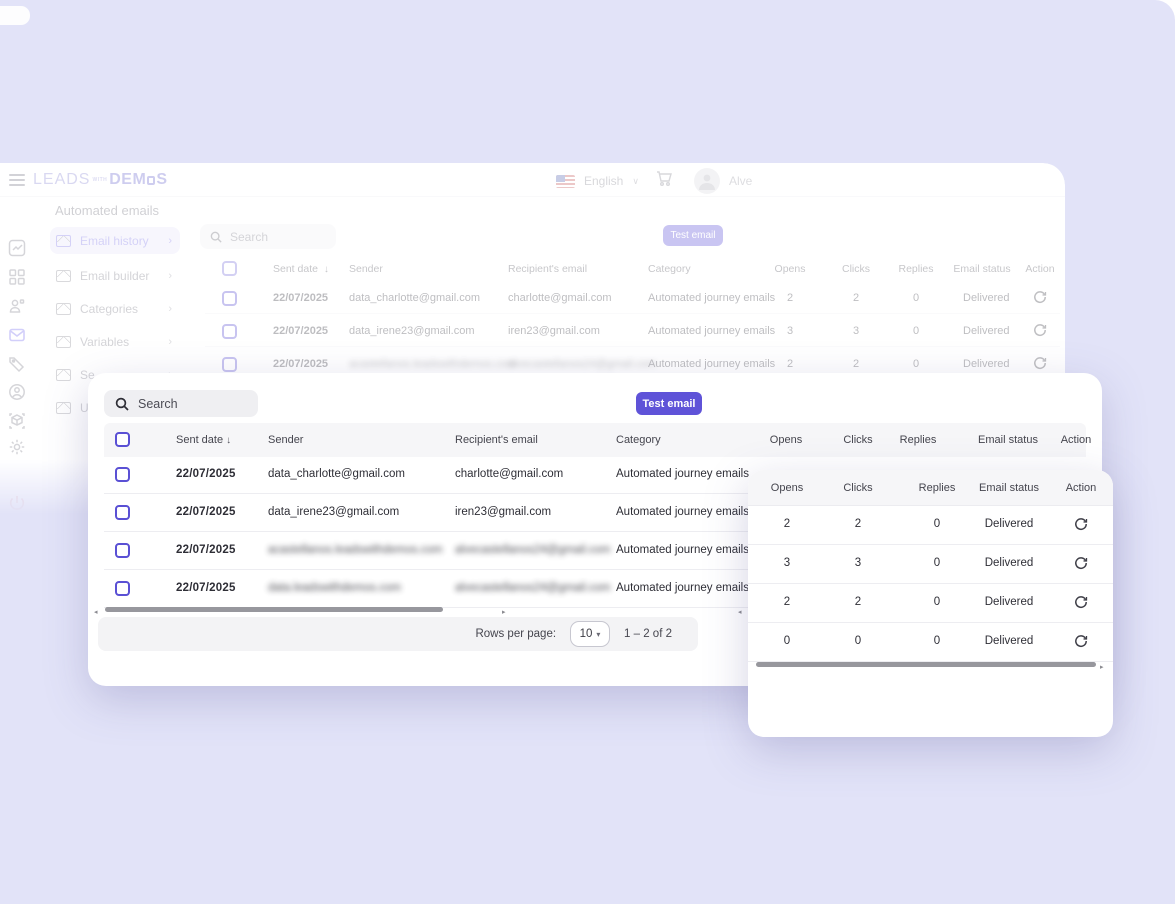 Image resolution: width=1175 pixels, height=904 pixels. What do you see at coordinates (17, 392) in the screenshot?
I see `account-icon` at bounding box center [17, 392].